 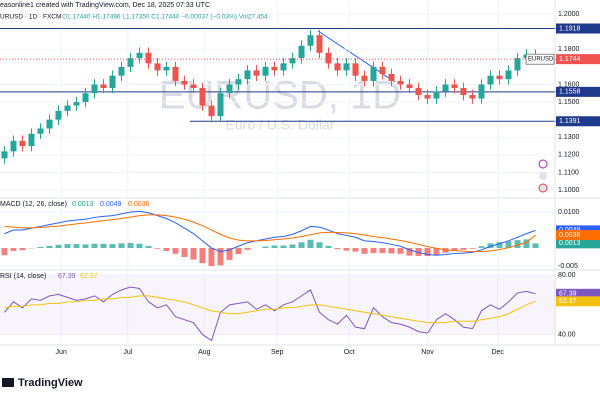 I want to click on series-line, so click(x=270, y=314).